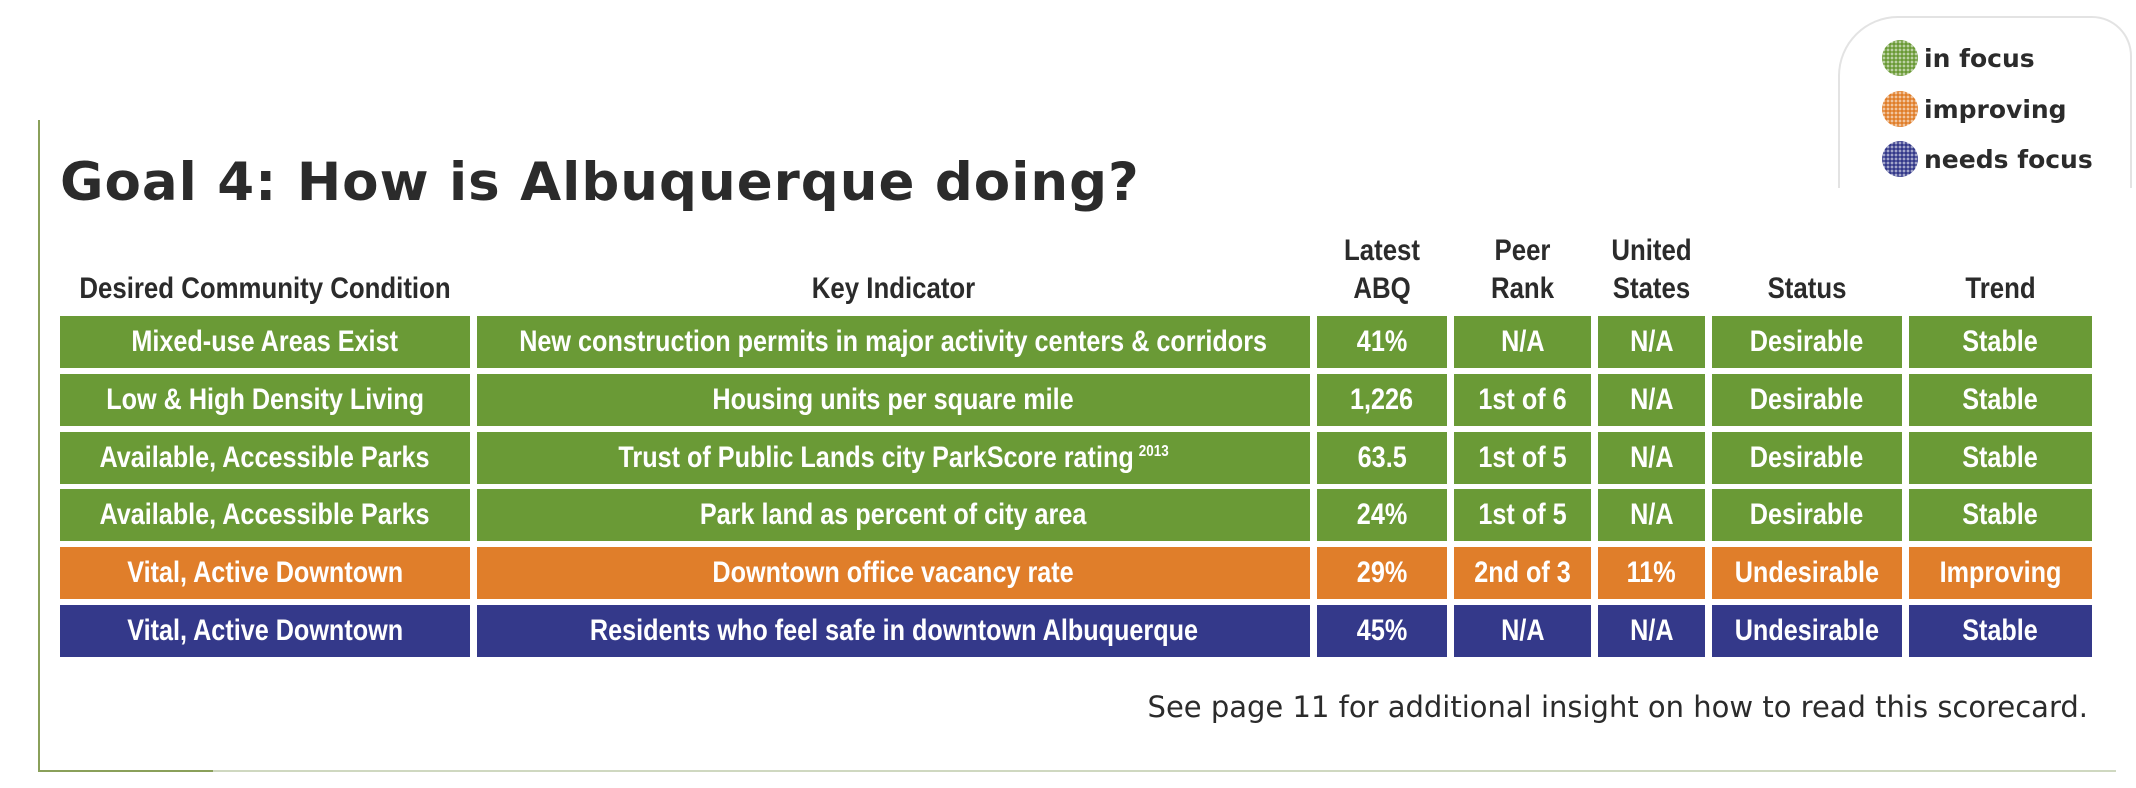  Describe the element at coordinates (2008, 159) in the screenshot. I see `legend-label: needs focus` at that location.